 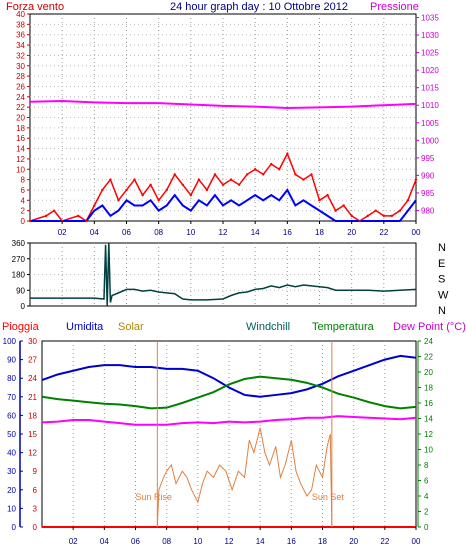 What do you see at coordinates (428, 450) in the screenshot?
I see `temperature-tick-label: 10` at bounding box center [428, 450].